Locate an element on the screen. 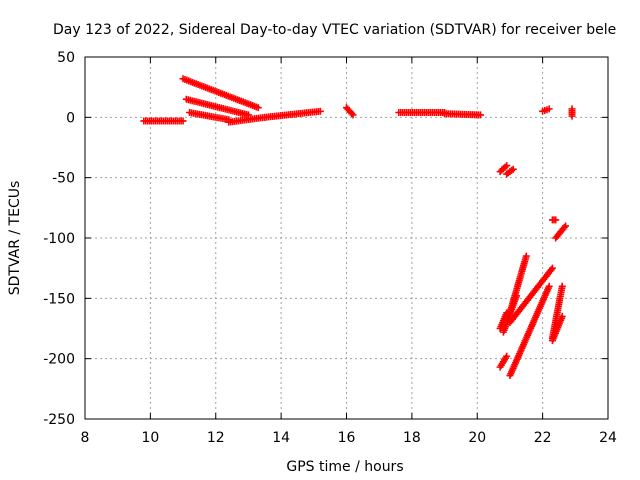 The height and width of the screenshot is (480, 640). series-pt-22b is located at coordinates (572, 112).